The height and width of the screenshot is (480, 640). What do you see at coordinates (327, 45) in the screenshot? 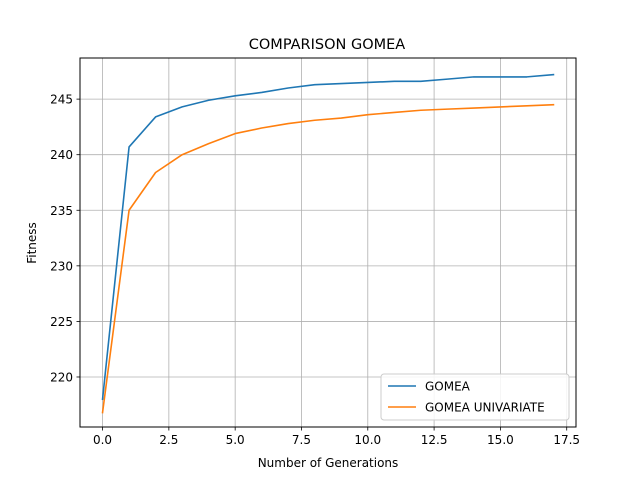
I see `chart-title: COMPARISON GOMEA` at bounding box center [327, 45].